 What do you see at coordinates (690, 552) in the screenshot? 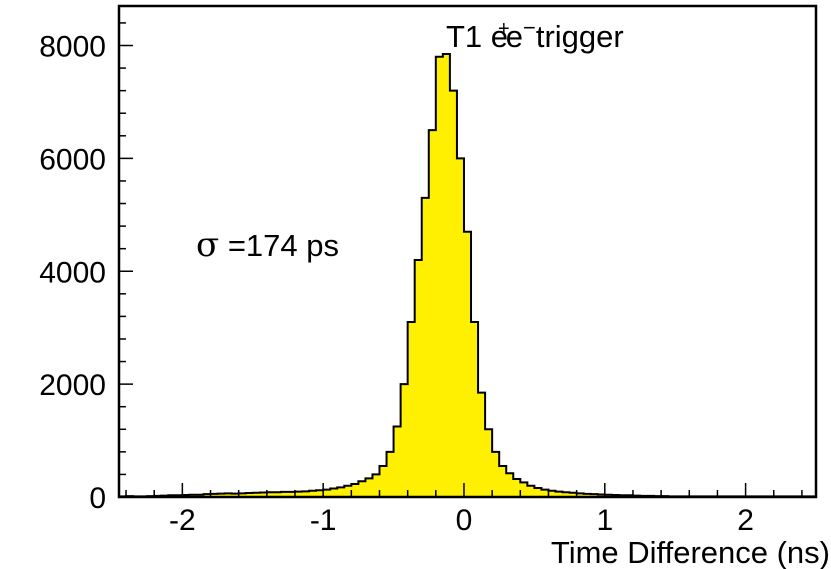
I see `x-axis-label: Time Difference (ns)` at bounding box center [690, 552].